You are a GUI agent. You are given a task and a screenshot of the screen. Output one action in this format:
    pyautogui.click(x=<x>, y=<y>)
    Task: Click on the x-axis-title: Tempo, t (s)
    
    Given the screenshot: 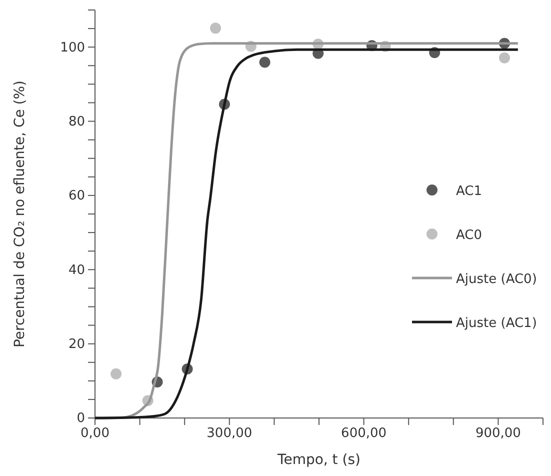 What is the action you would take?
    pyautogui.click(x=318, y=460)
    